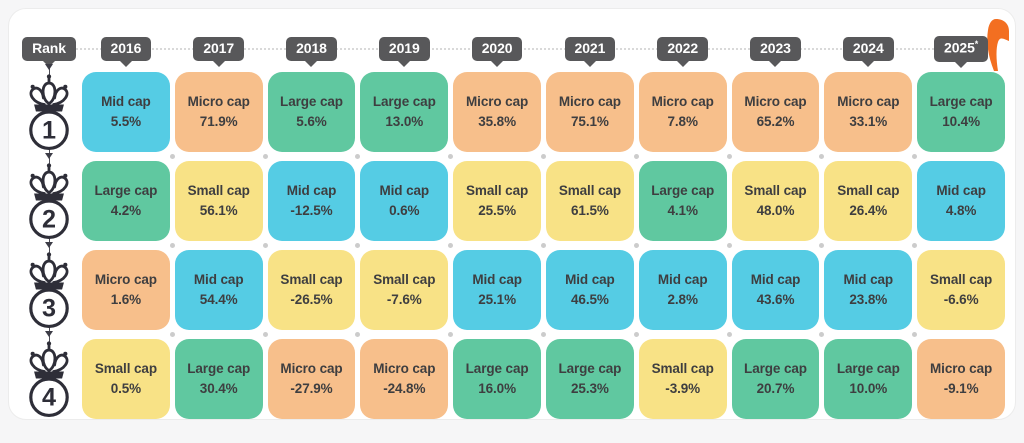 The height and width of the screenshot is (443, 1024). What do you see at coordinates (49, 309) in the screenshot?
I see `rank-number: 3` at bounding box center [49, 309].